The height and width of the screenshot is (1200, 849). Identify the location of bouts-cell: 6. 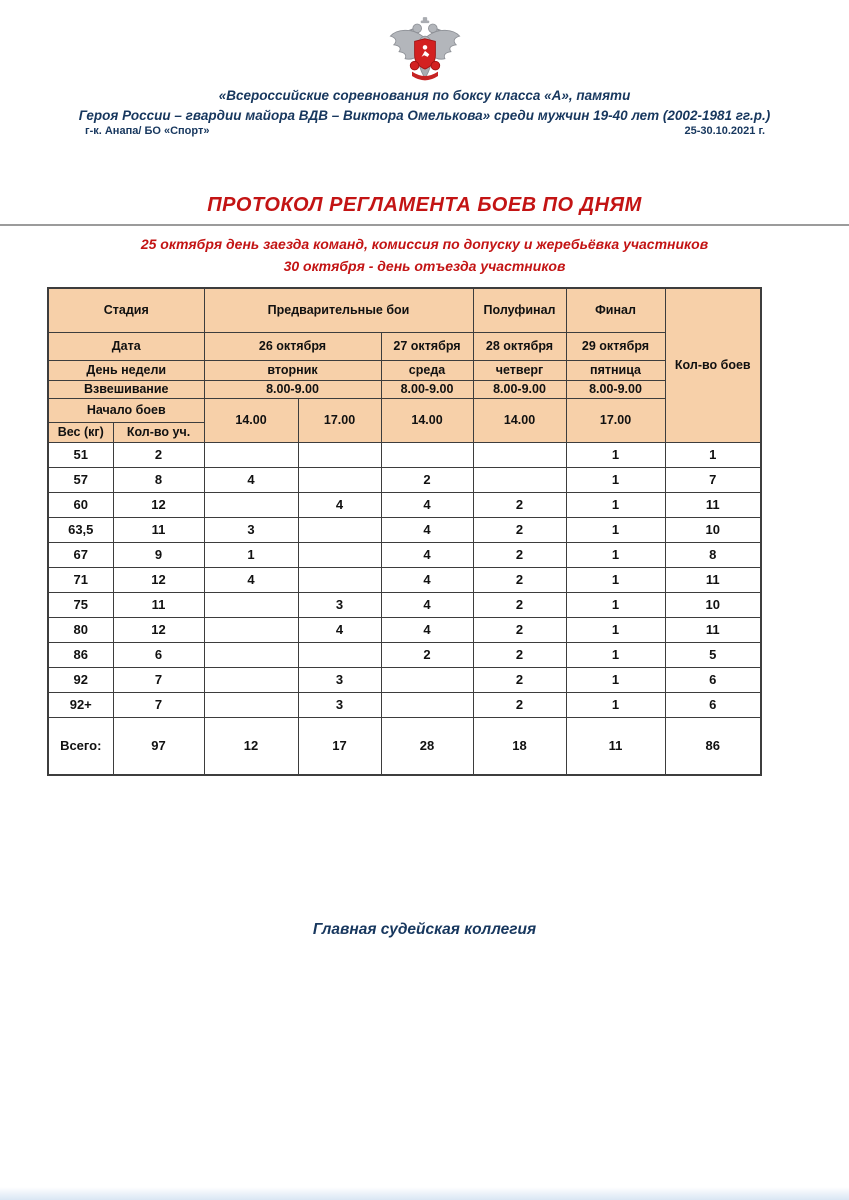
(158, 654).